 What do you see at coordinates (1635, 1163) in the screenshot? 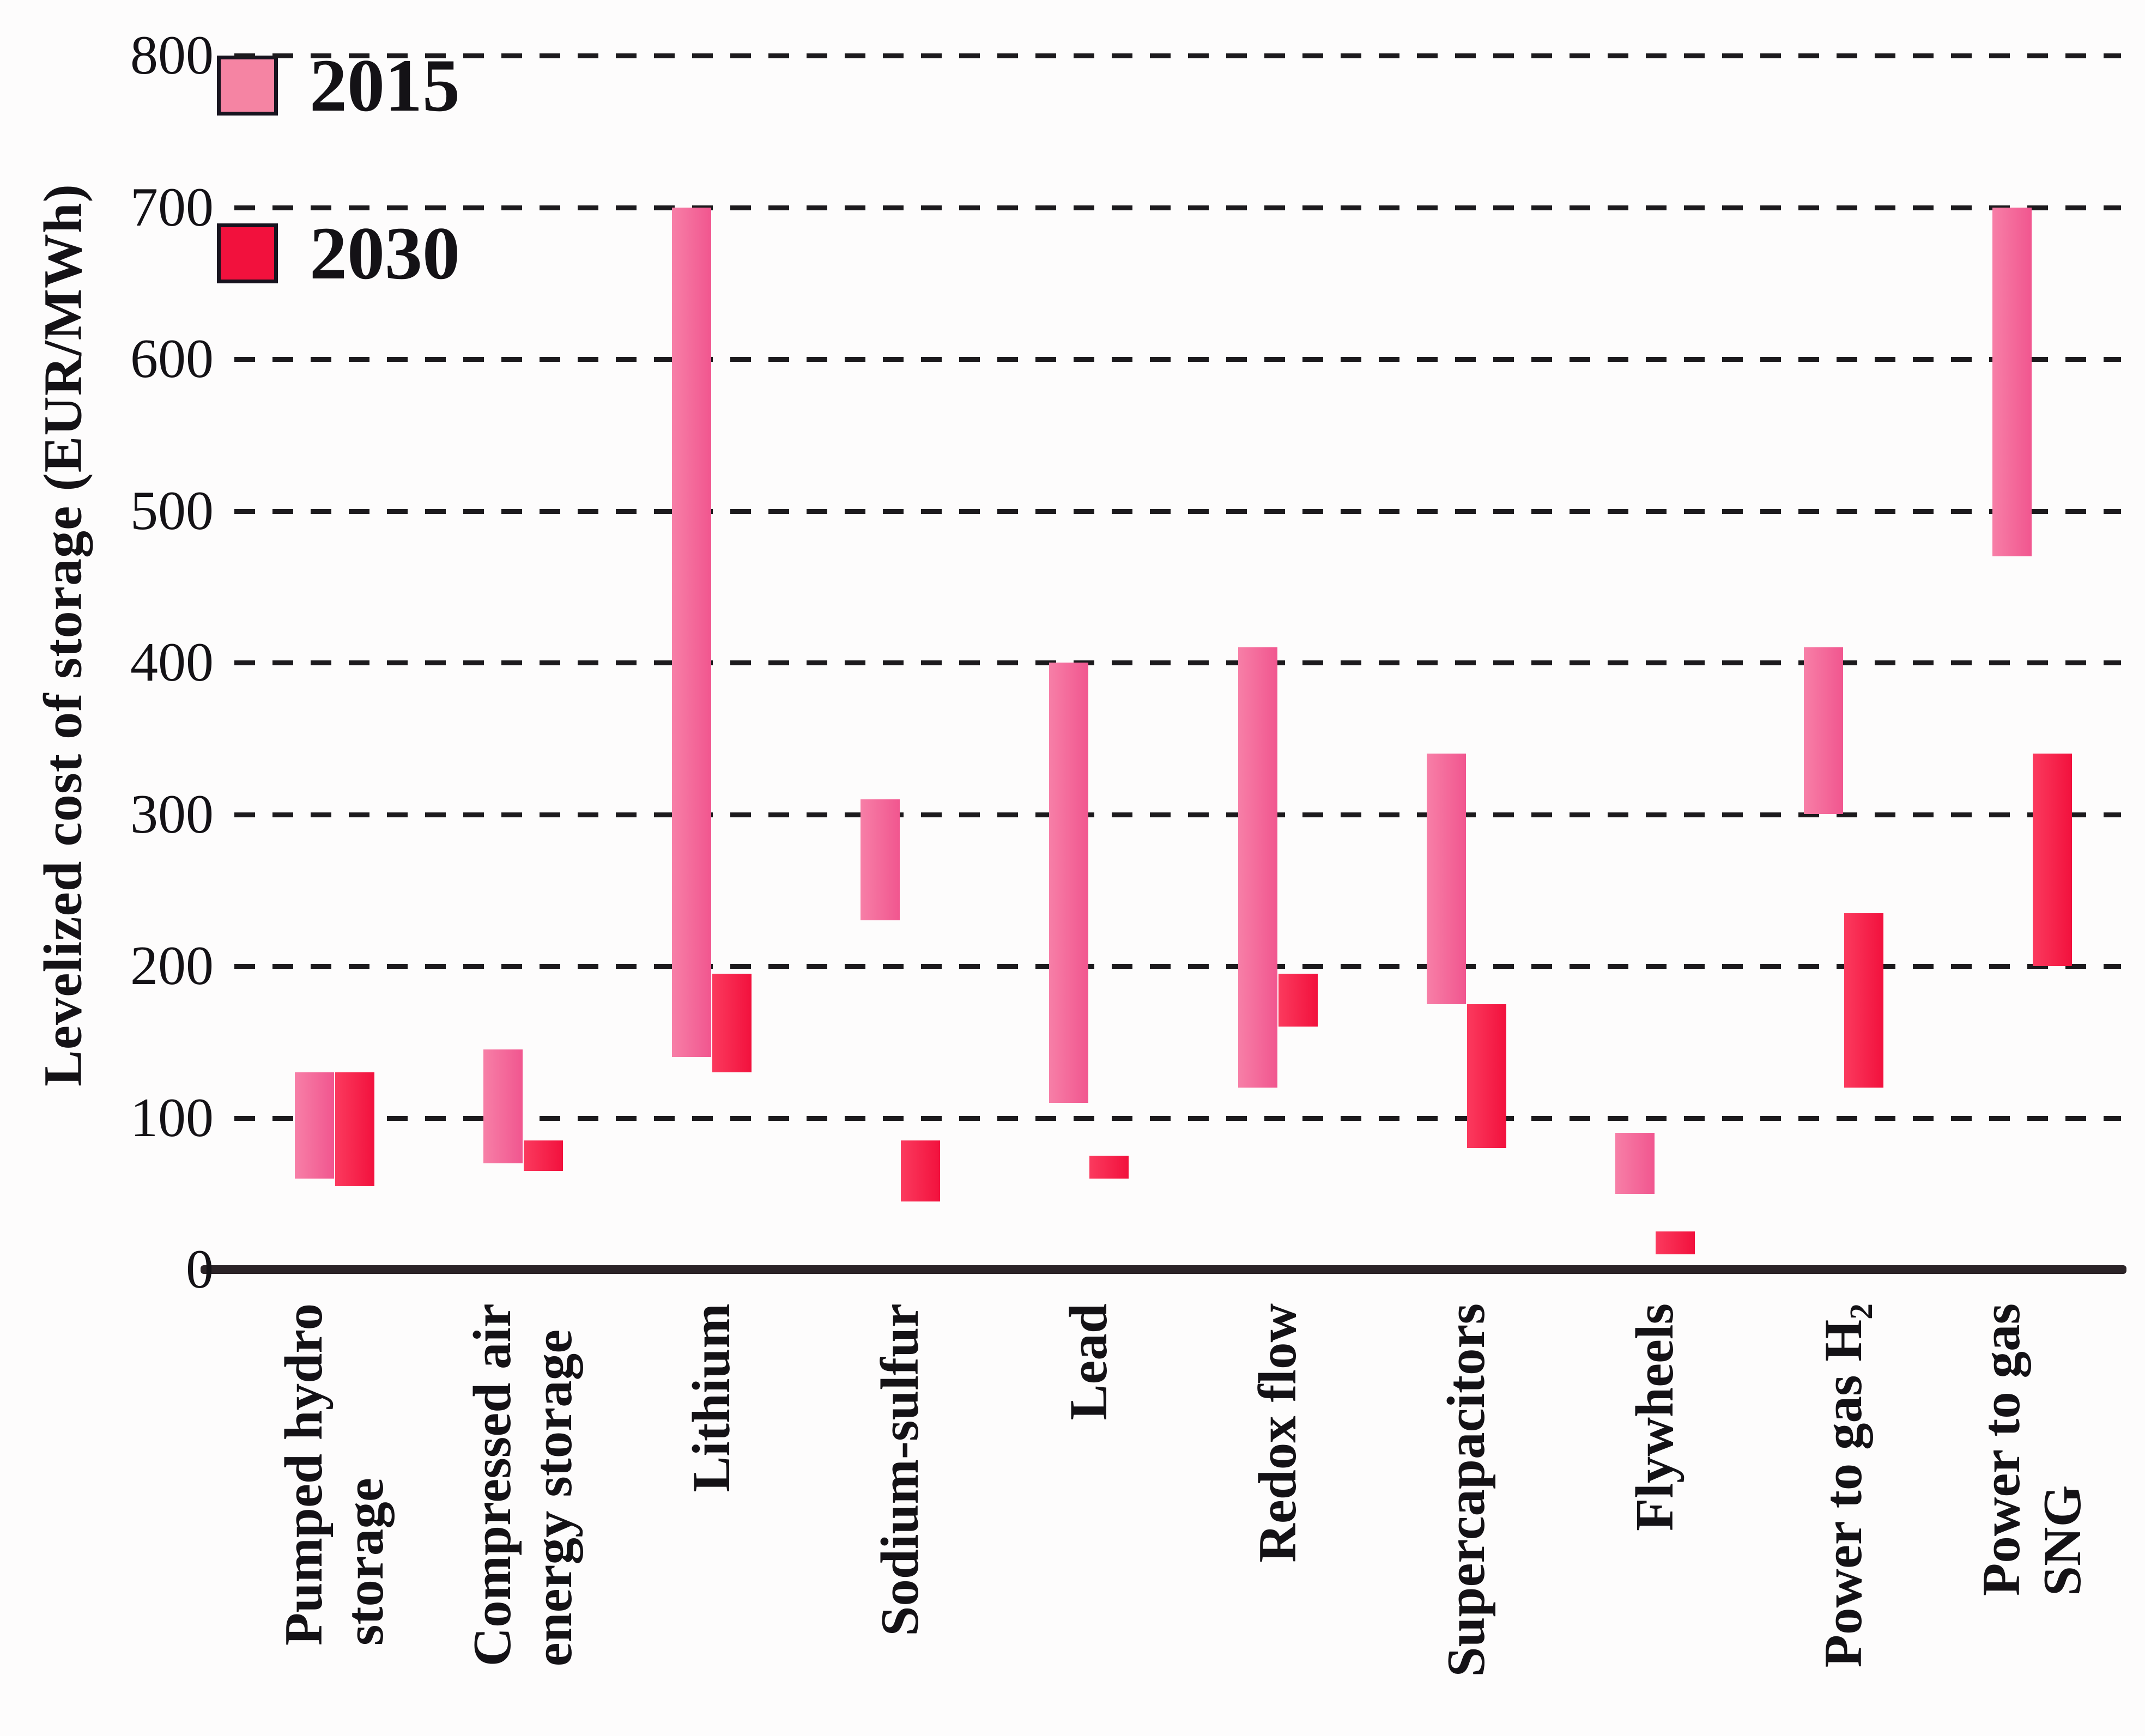
I see `bar-2015-flywheels` at bounding box center [1635, 1163].